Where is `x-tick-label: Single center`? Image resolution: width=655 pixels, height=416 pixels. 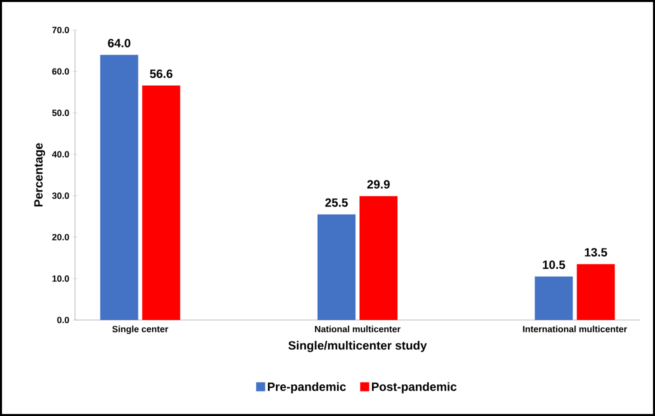 x-tick-label: Single center is located at coordinates (140, 330).